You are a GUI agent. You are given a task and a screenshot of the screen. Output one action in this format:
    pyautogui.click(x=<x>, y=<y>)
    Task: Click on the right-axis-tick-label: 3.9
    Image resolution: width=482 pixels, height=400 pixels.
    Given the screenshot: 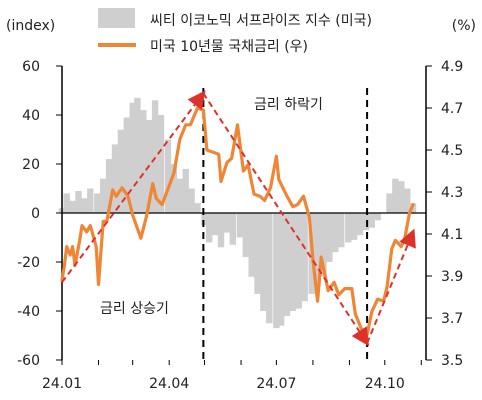 What is the action you would take?
    pyautogui.click(x=452, y=277)
    